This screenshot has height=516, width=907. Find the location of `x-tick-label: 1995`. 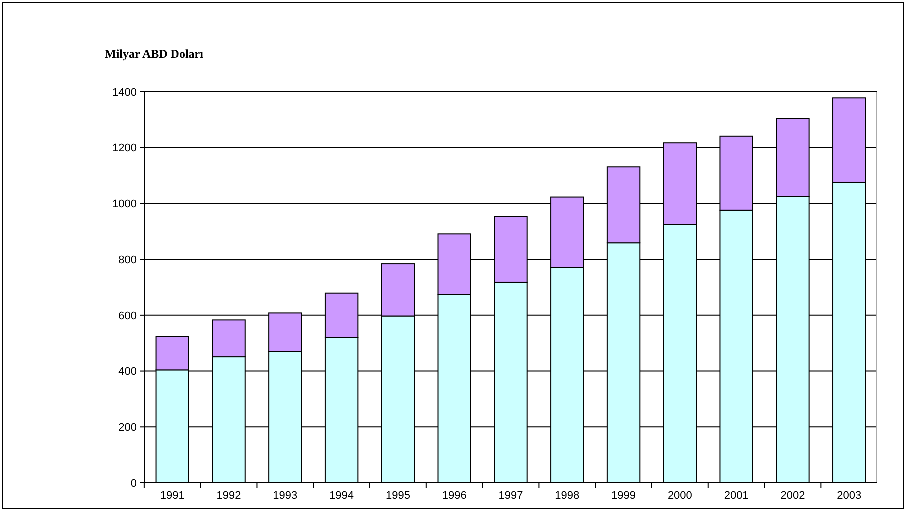

x-tick-label: 1995 is located at coordinates (398, 496).